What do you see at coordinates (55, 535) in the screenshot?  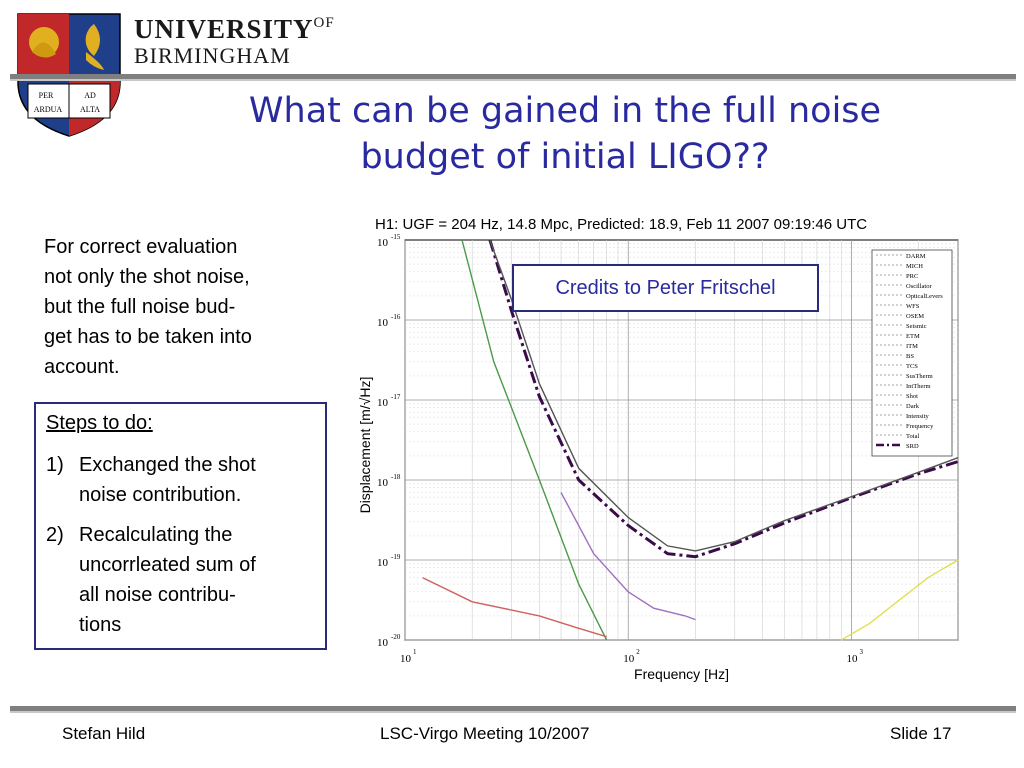 I see `step-number: 2)` at bounding box center [55, 535].